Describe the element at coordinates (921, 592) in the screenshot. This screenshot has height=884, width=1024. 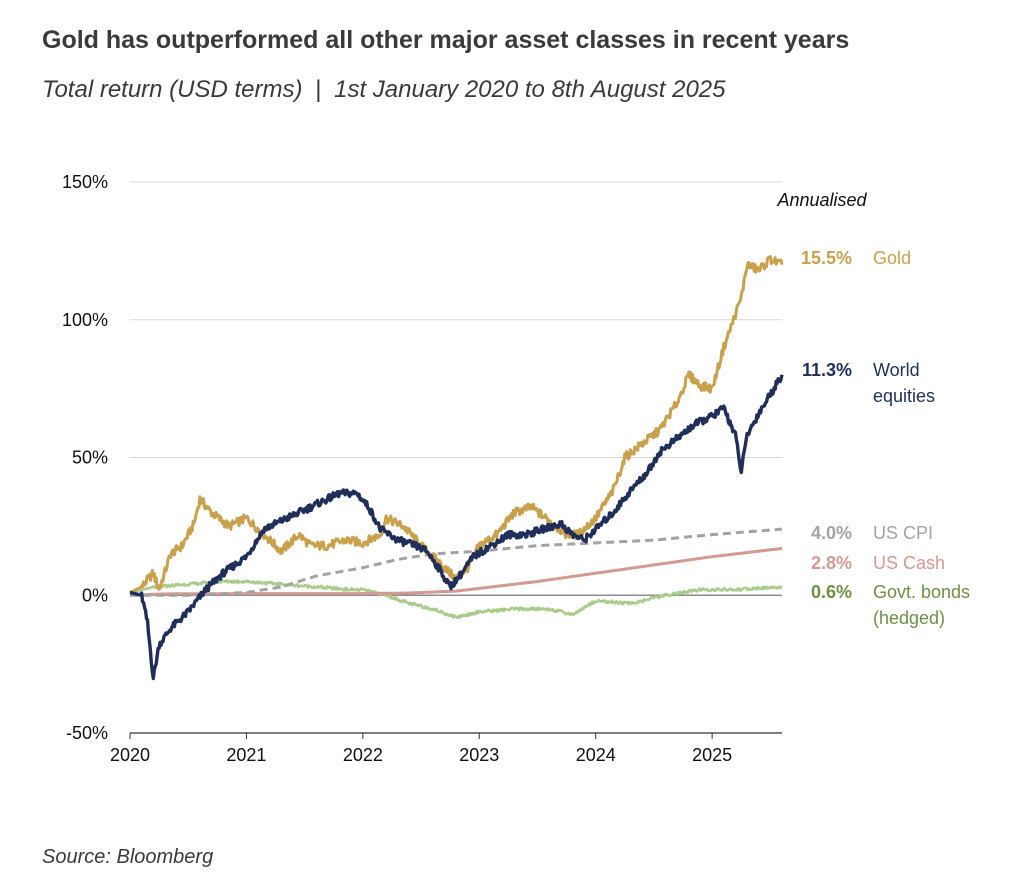
I see `series-label-govt-bonds-hedged: Govt. bonds` at that location.